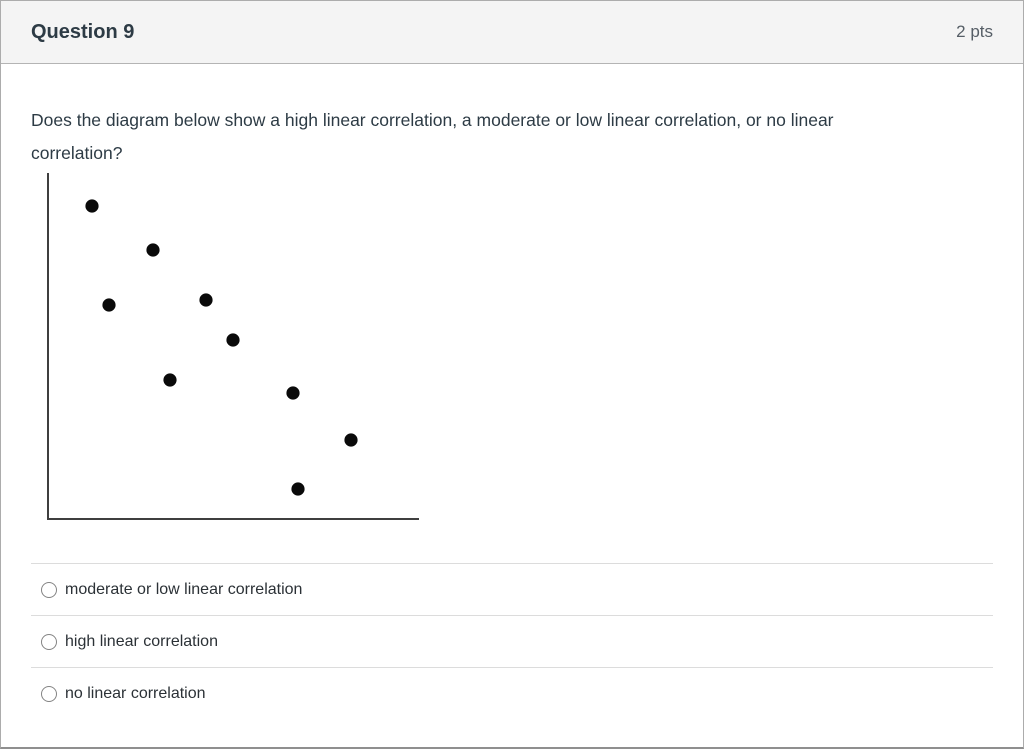 The width and height of the screenshot is (1024, 749). I want to click on answer-option-row: high linear correlation, so click(512, 642).